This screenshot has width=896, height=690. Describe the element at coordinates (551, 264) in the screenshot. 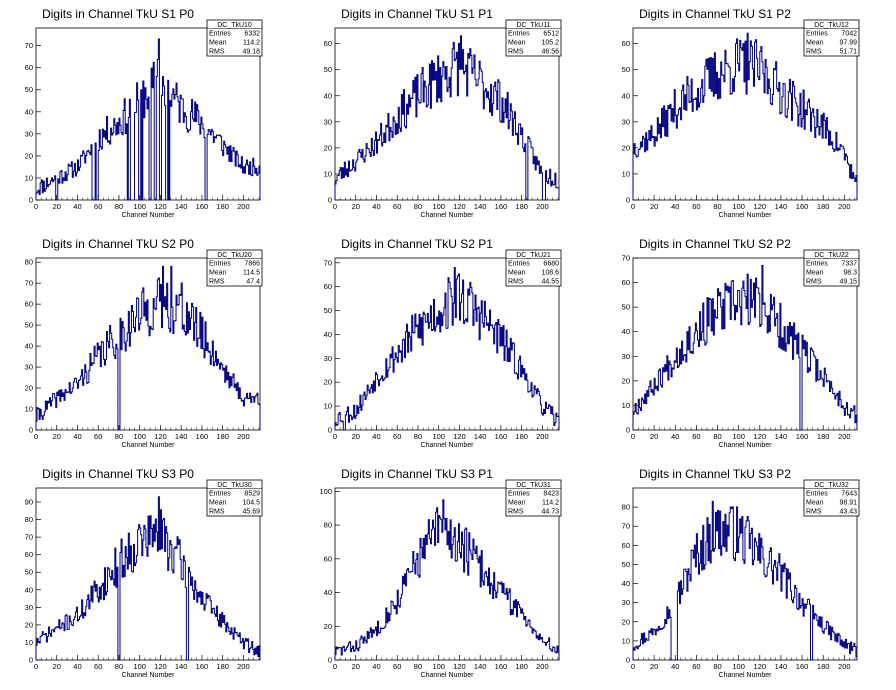

I see `stats-value: 6680` at that location.